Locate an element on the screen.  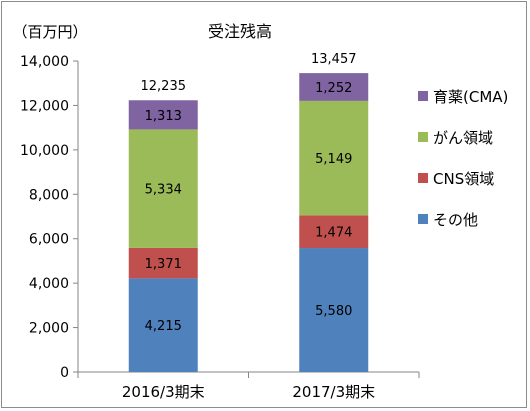
y-tick-label: 2,000 is located at coordinates (49, 329).